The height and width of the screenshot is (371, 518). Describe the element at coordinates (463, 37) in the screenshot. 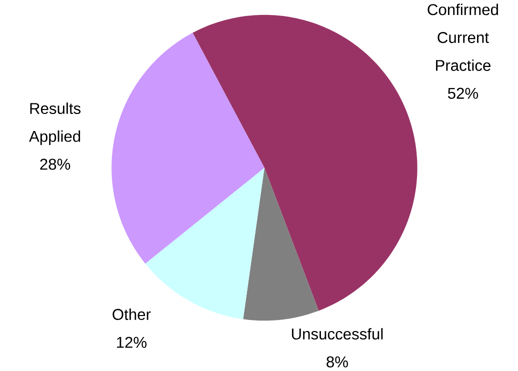

I see `slice-label: Confirmed Current Practice` at that location.